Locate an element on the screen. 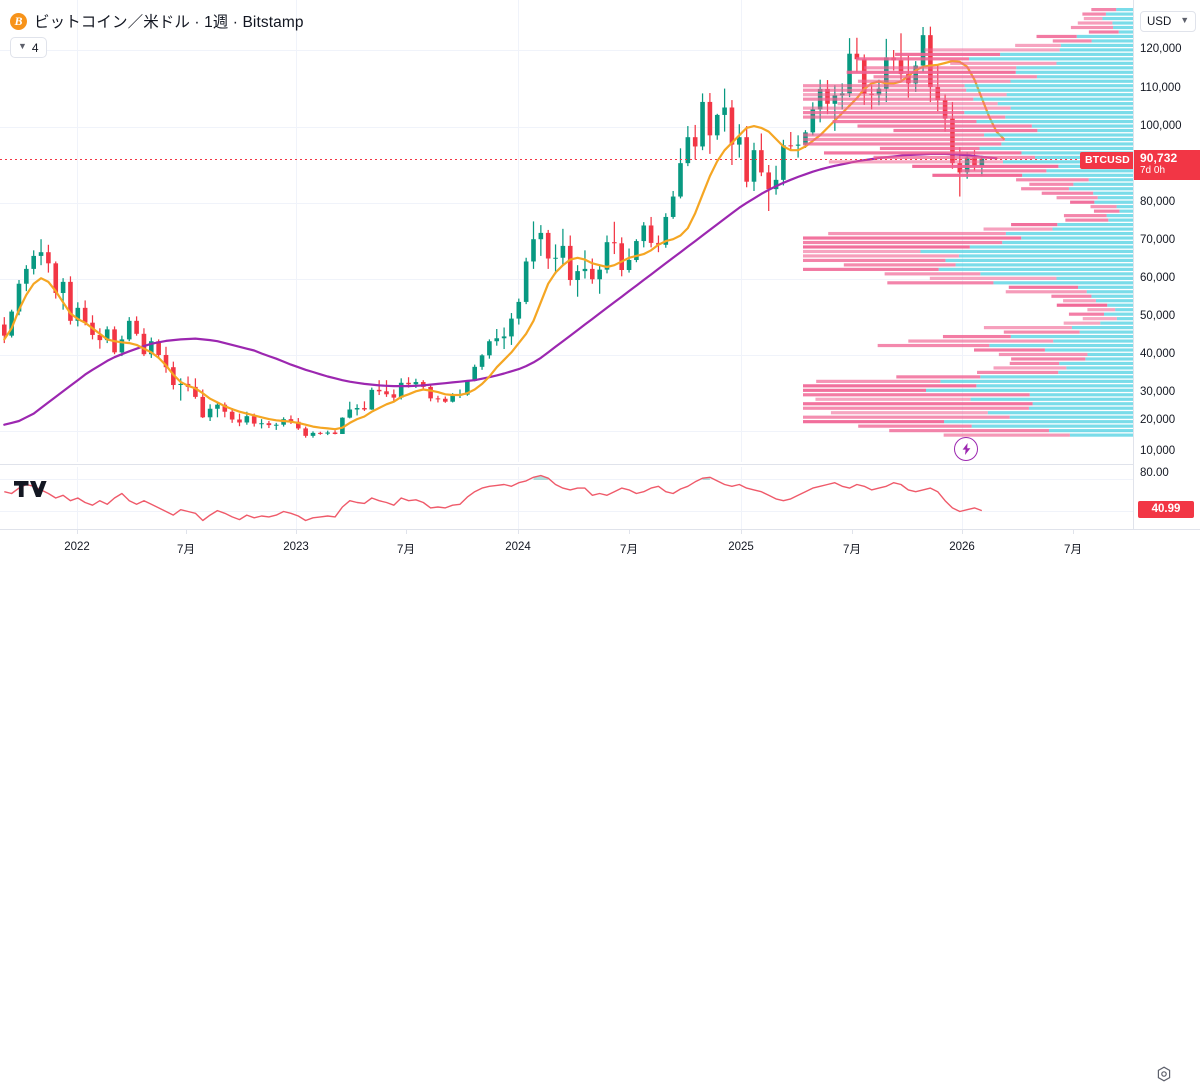  indicator-count-badge: ▼ 4 is located at coordinates (28, 47).